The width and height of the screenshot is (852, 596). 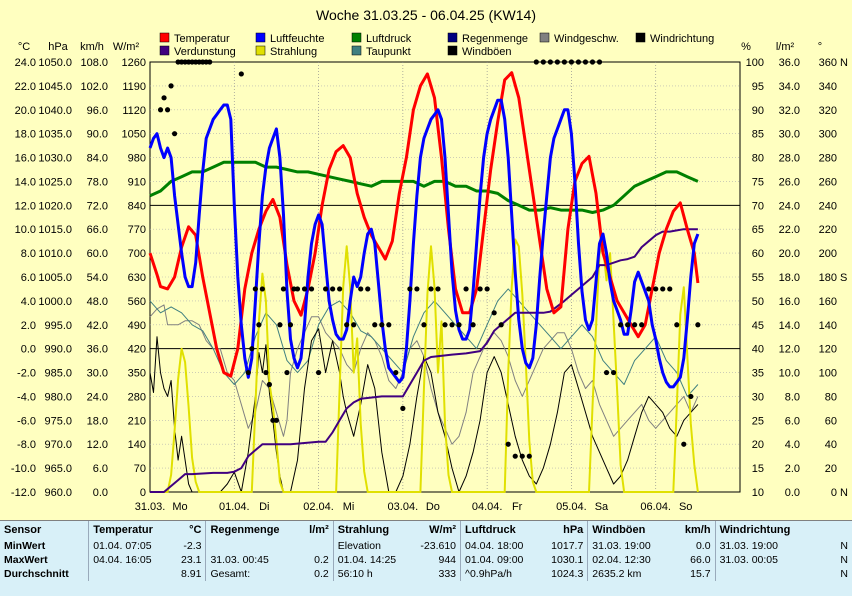 I want to click on x-tick-day: Sa, so click(x=602, y=507).